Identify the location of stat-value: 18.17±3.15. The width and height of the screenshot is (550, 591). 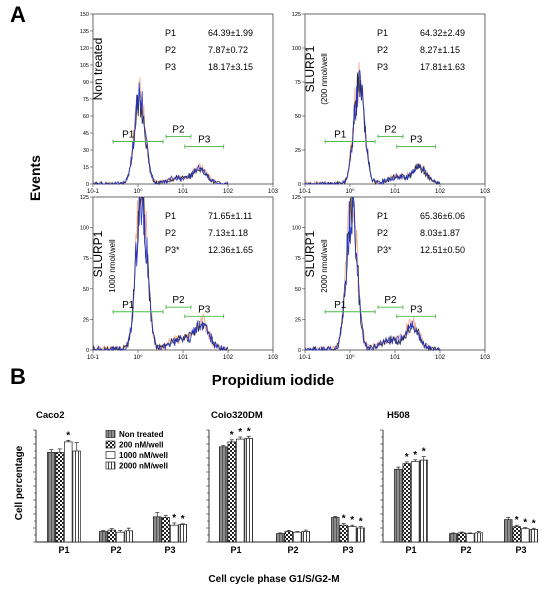
(230, 67).